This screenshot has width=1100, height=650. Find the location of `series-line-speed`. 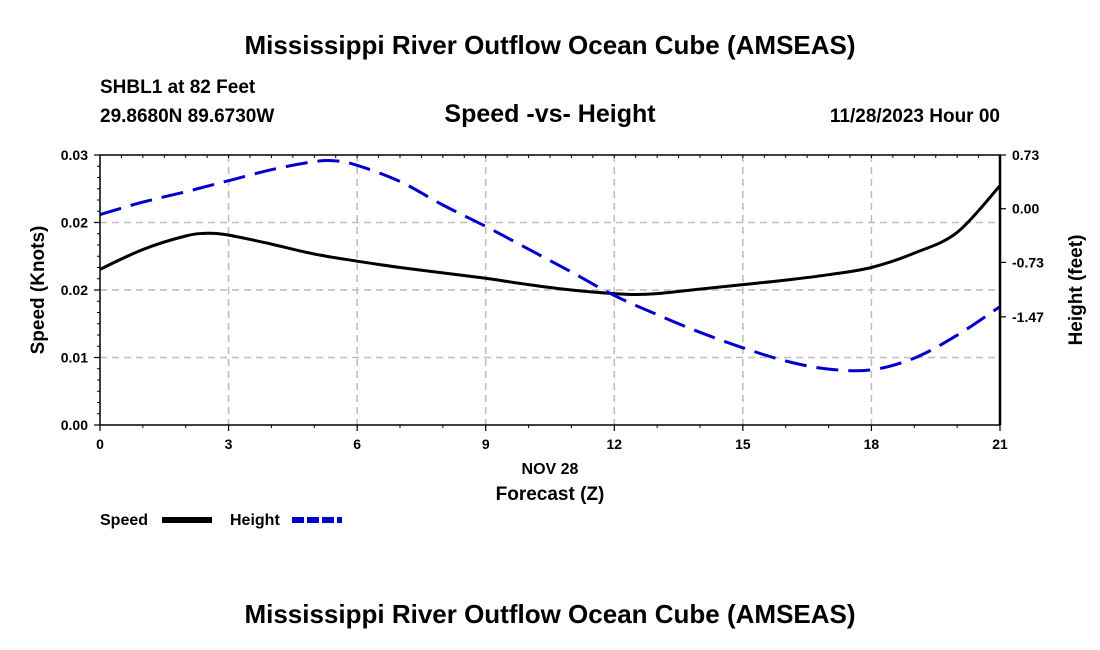

series-line-speed is located at coordinates (550, 240).